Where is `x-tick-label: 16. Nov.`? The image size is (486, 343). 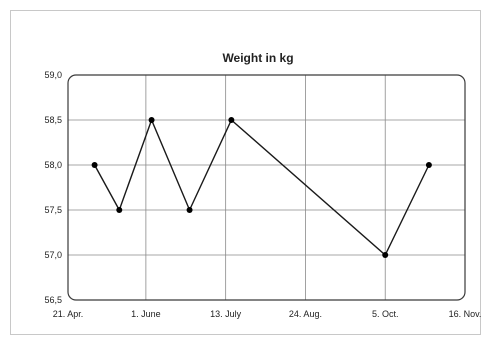 x-tick-label: 16. Nov. is located at coordinates (465, 314).